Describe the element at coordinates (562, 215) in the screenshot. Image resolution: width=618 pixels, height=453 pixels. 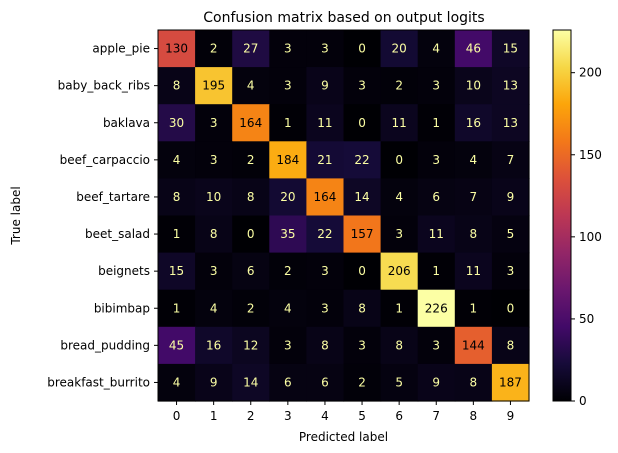
I see `colorbar-gradient` at that location.